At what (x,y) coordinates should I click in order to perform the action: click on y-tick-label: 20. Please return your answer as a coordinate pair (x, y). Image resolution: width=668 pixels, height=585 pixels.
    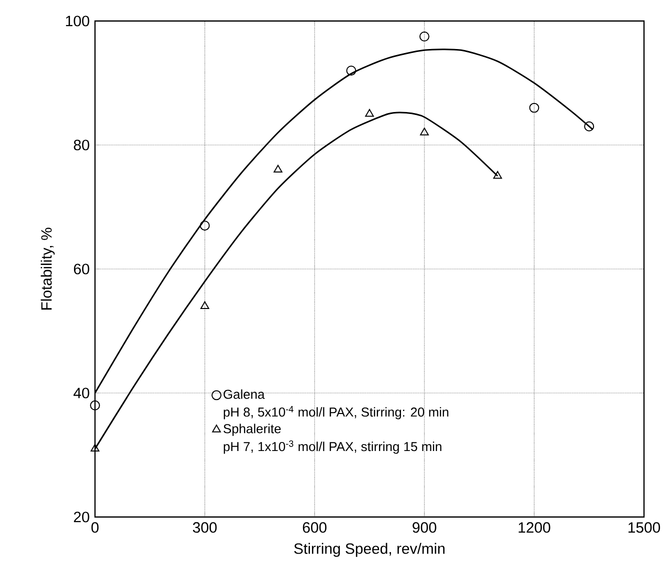
    Looking at the image, I should click on (82, 517).